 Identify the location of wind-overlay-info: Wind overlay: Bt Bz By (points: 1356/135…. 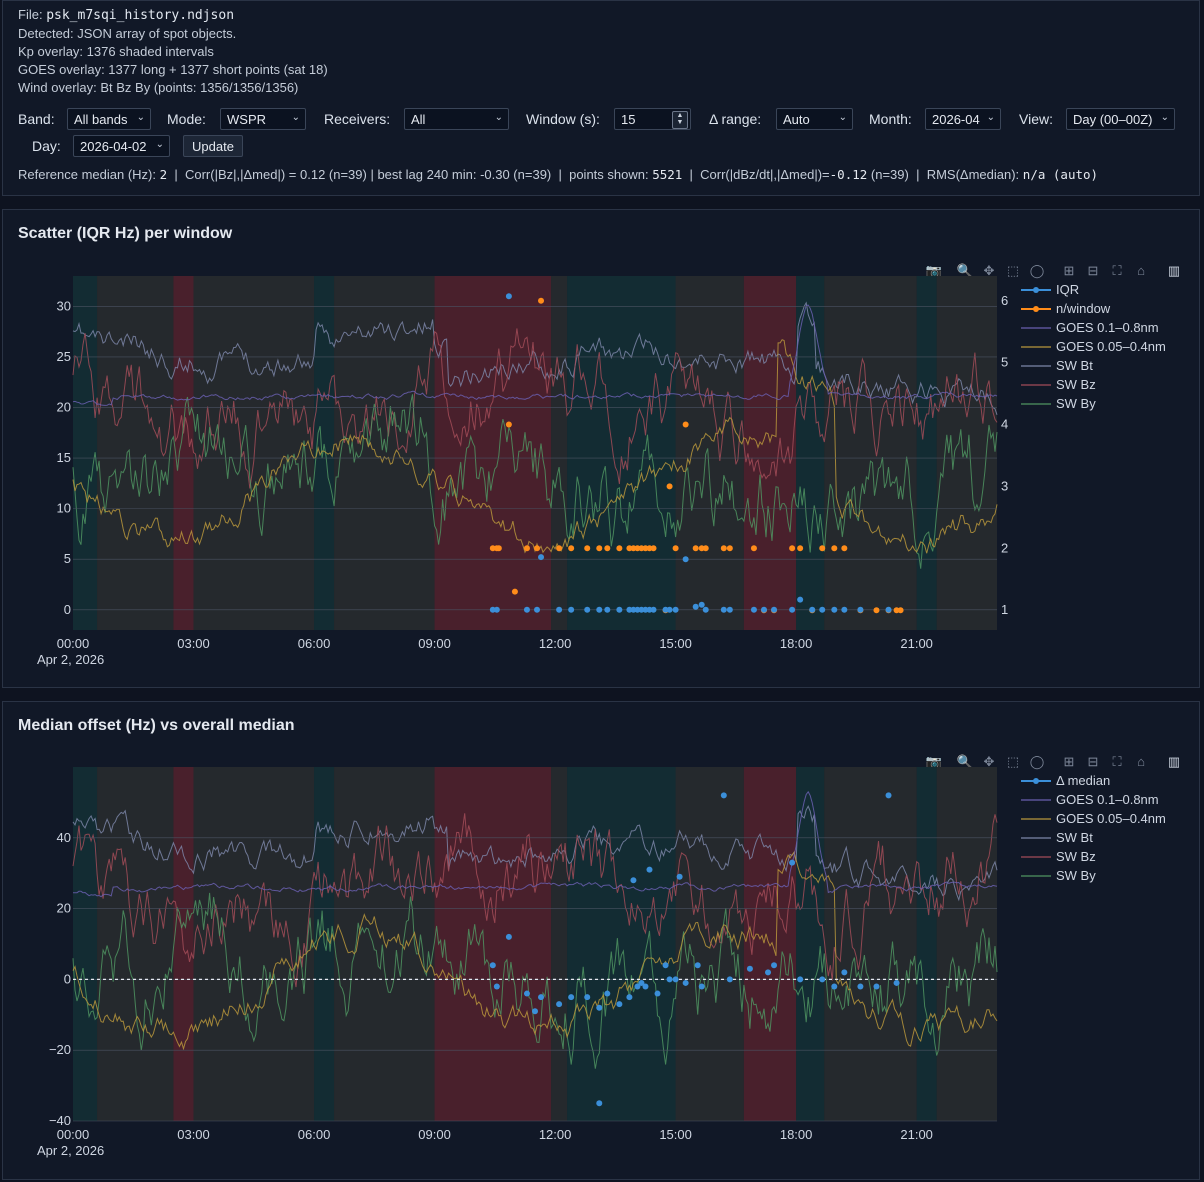
(158, 87).